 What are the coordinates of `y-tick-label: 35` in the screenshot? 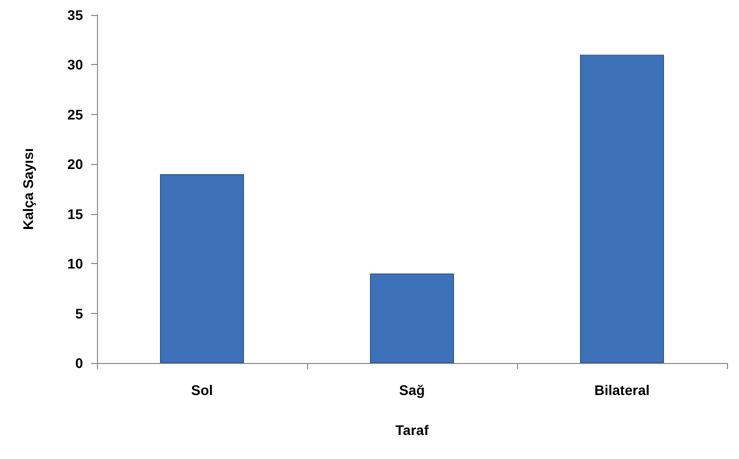 It's located at (75, 15).